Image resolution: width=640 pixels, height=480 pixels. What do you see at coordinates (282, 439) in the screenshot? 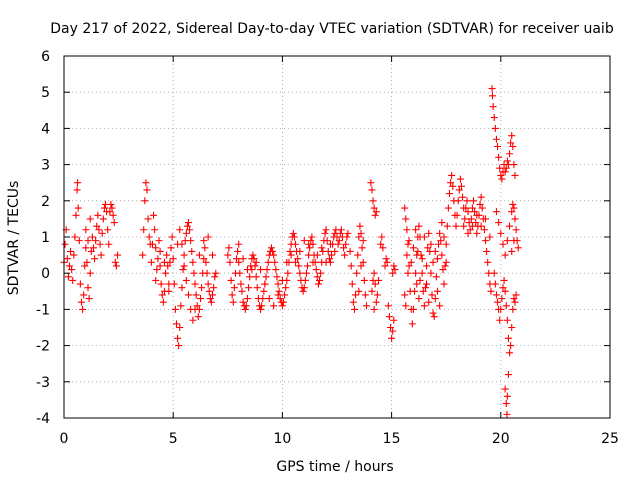
I see `x-tick-label: 10` at bounding box center [282, 439].